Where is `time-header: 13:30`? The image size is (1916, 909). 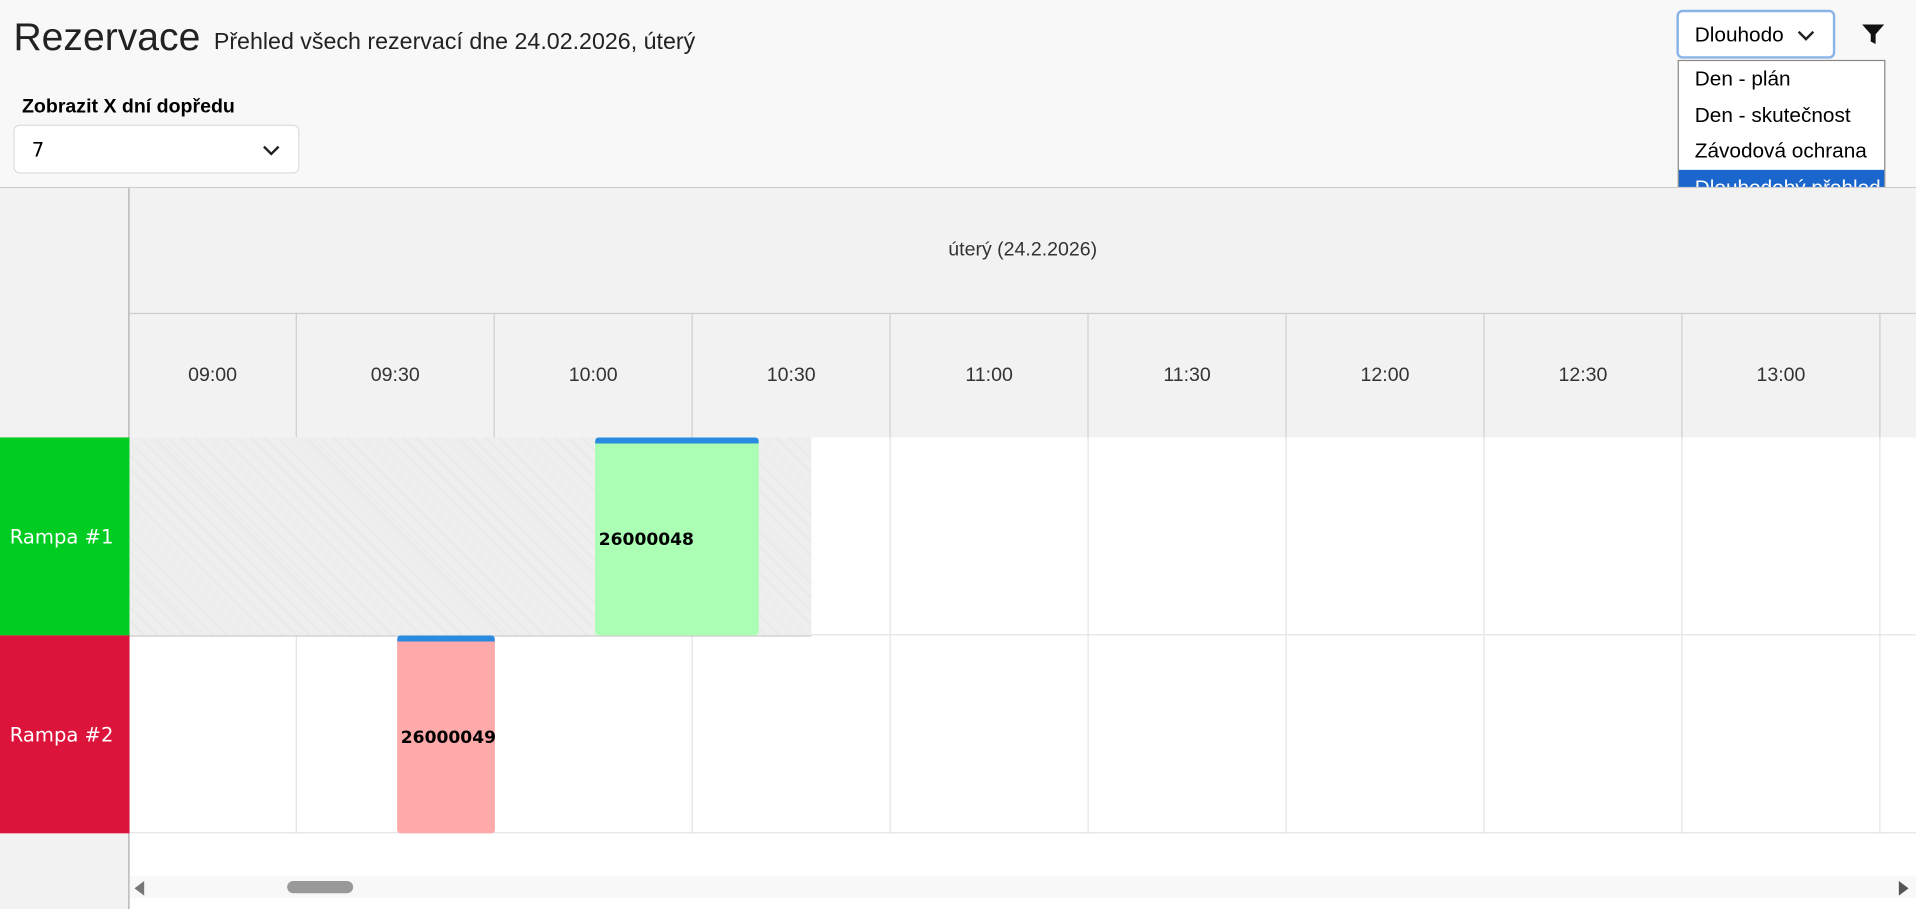 time-header: 13:30 is located at coordinates (1898, 375).